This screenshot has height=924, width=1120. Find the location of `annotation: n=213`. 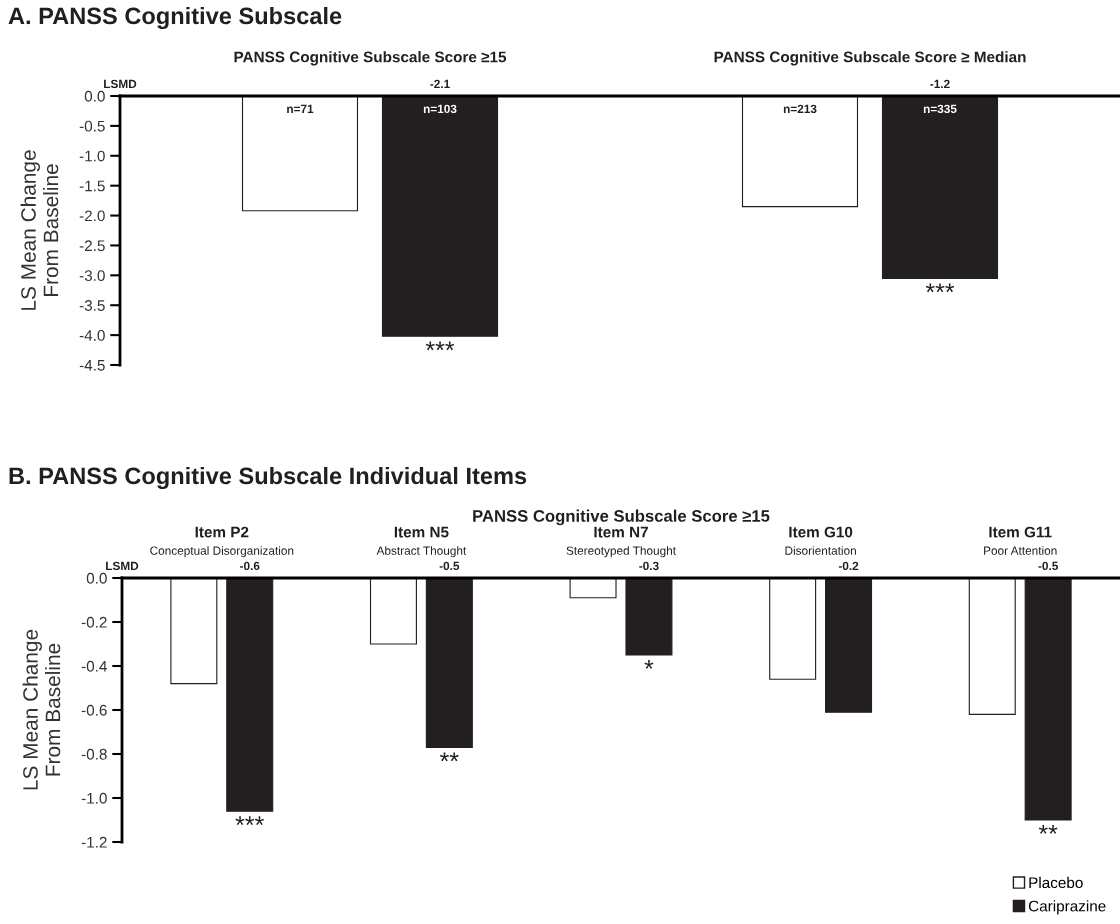

annotation: n=213 is located at coordinates (800, 109).